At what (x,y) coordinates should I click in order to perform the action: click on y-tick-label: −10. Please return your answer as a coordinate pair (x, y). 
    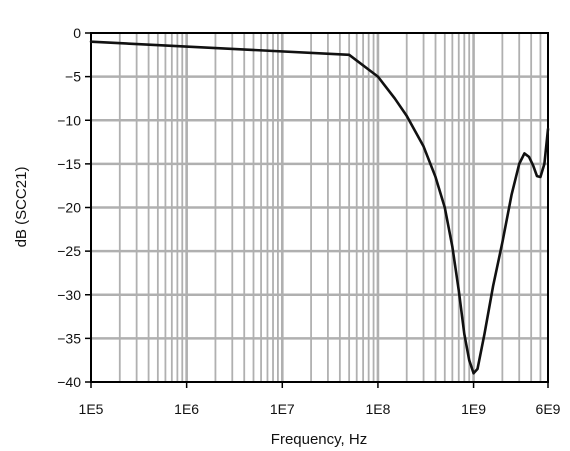
    Looking at the image, I should click on (69, 120).